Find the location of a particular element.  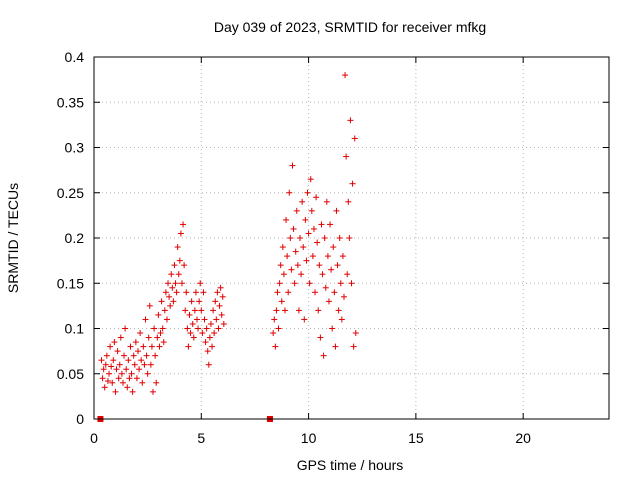

y-tick-label: 0.35 is located at coordinates (70, 102).